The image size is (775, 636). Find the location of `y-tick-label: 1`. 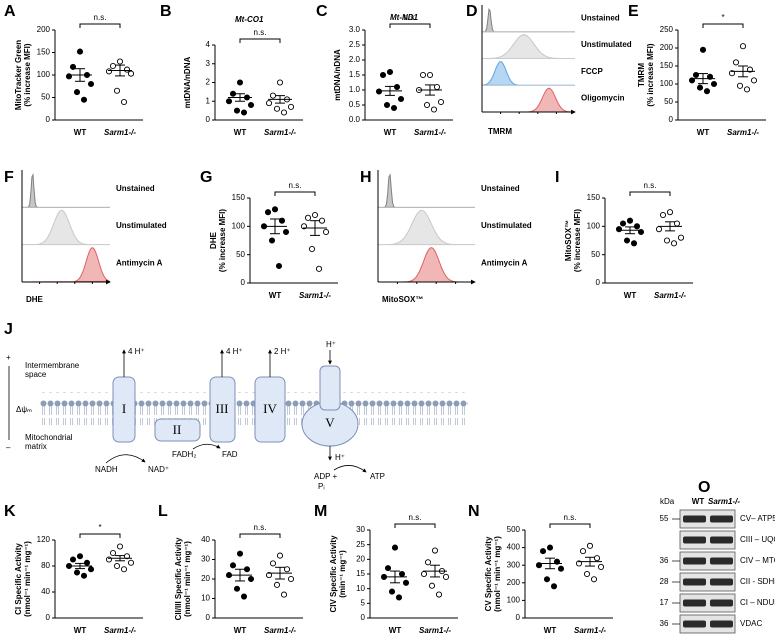

y-tick-label: 1 is located at coordinates (208, 100).